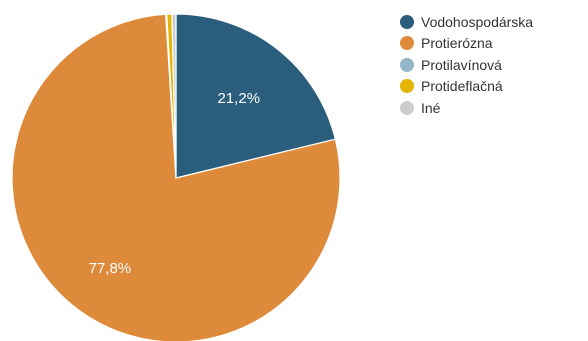 The image size is (588, 341). What do you see at coordinates (431, 107) in the screenshot?
I see `legend-label: Iné` at bounding box center [431, 107].